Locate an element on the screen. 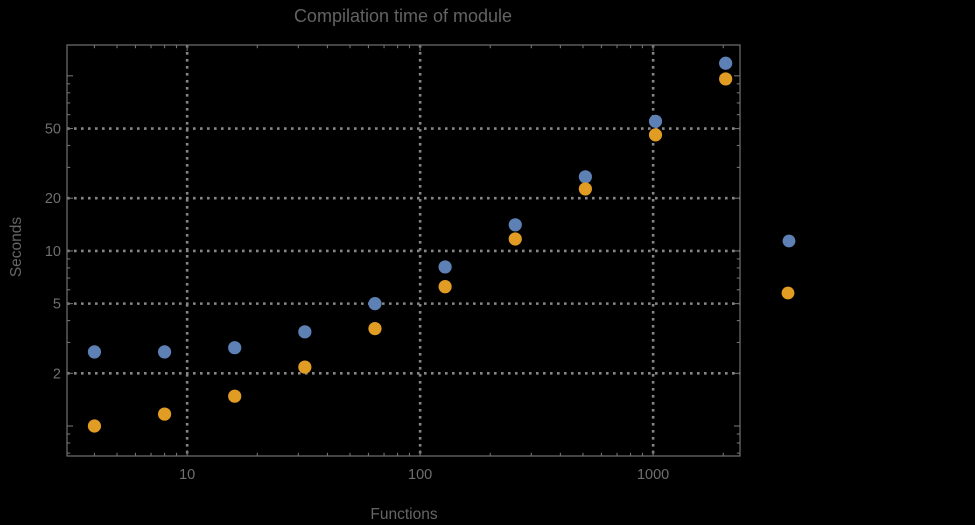  y-axis-label: Seconds is located at coordinates (16, 247).